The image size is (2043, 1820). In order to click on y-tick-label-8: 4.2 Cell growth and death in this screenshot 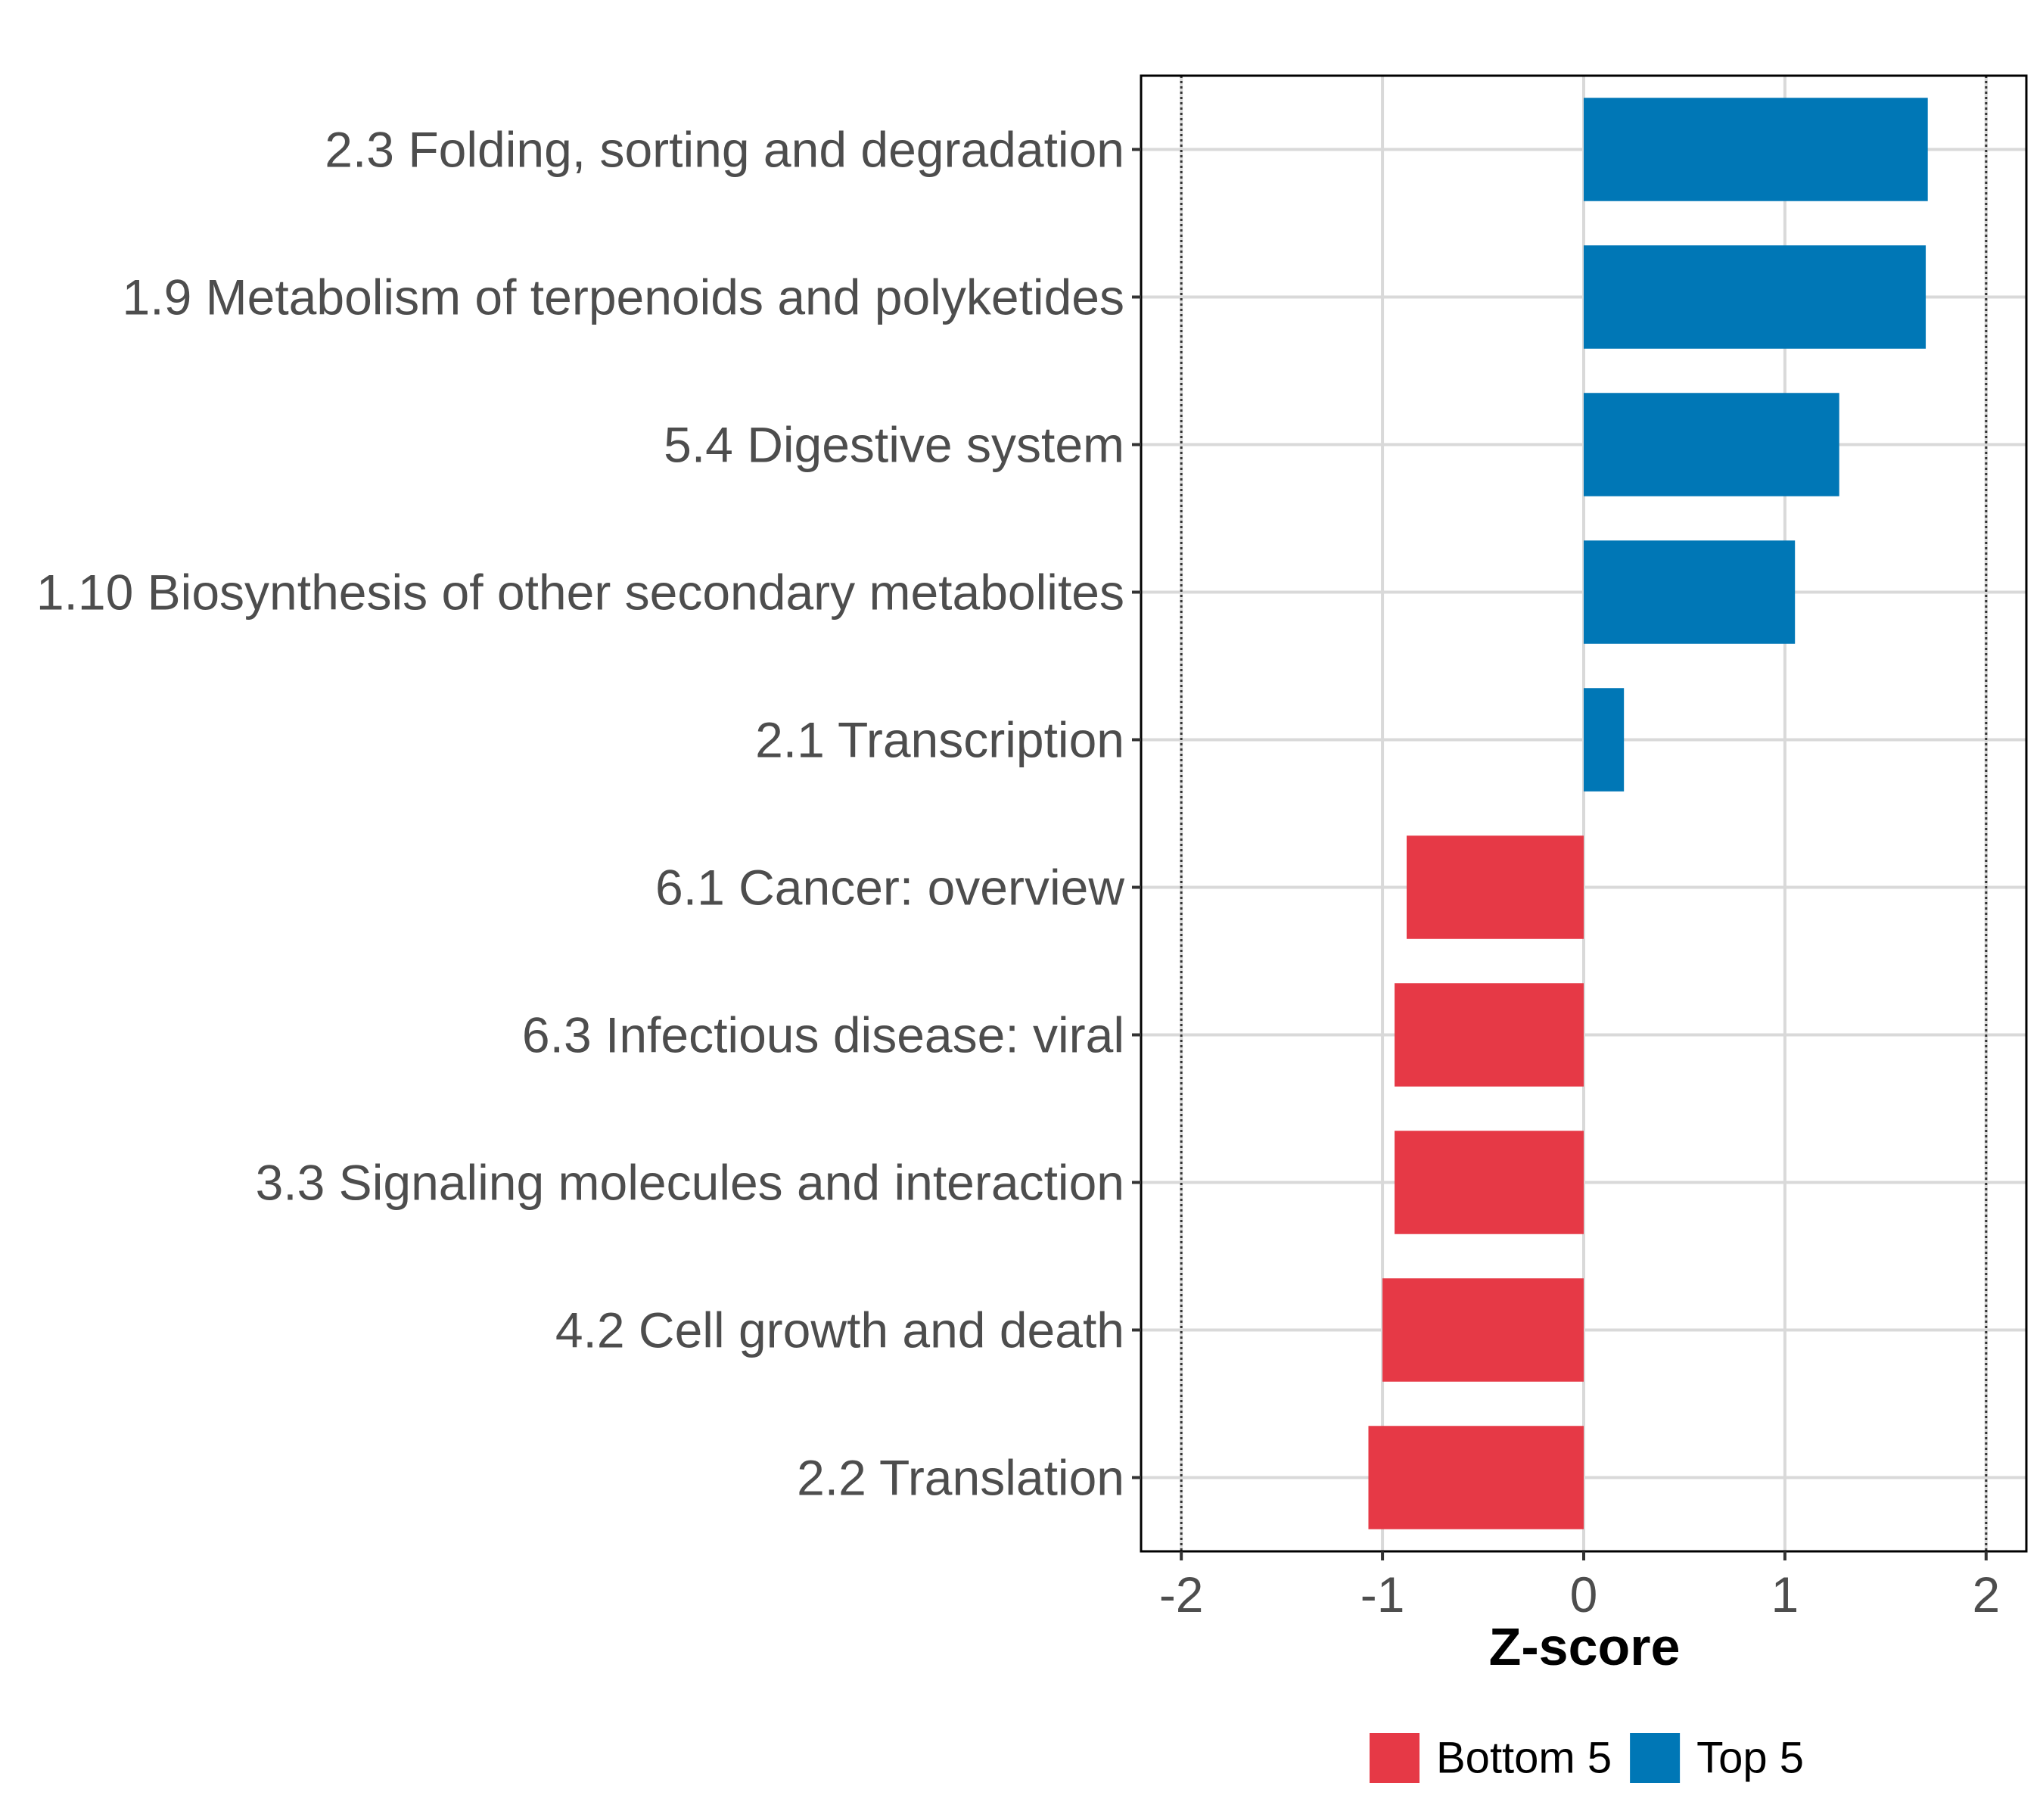, I will do `click(840, 1330)`.